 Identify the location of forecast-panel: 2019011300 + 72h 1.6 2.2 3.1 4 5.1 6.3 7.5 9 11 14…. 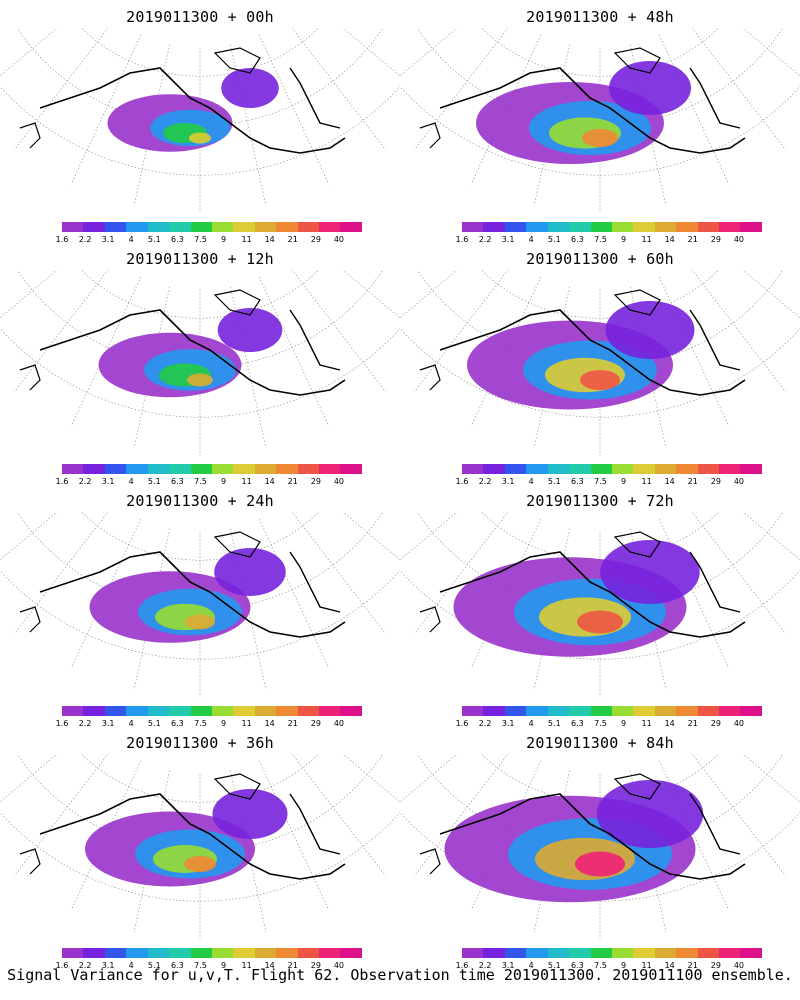
(600, 606).